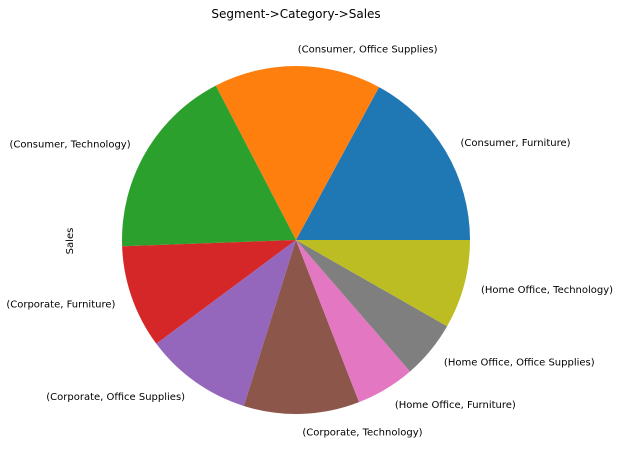 The image size is (622, 465). Describe the element at coordinates (69, 145) in the screenshot. I see `slice-label: (Consumer, Technology)` at that location.